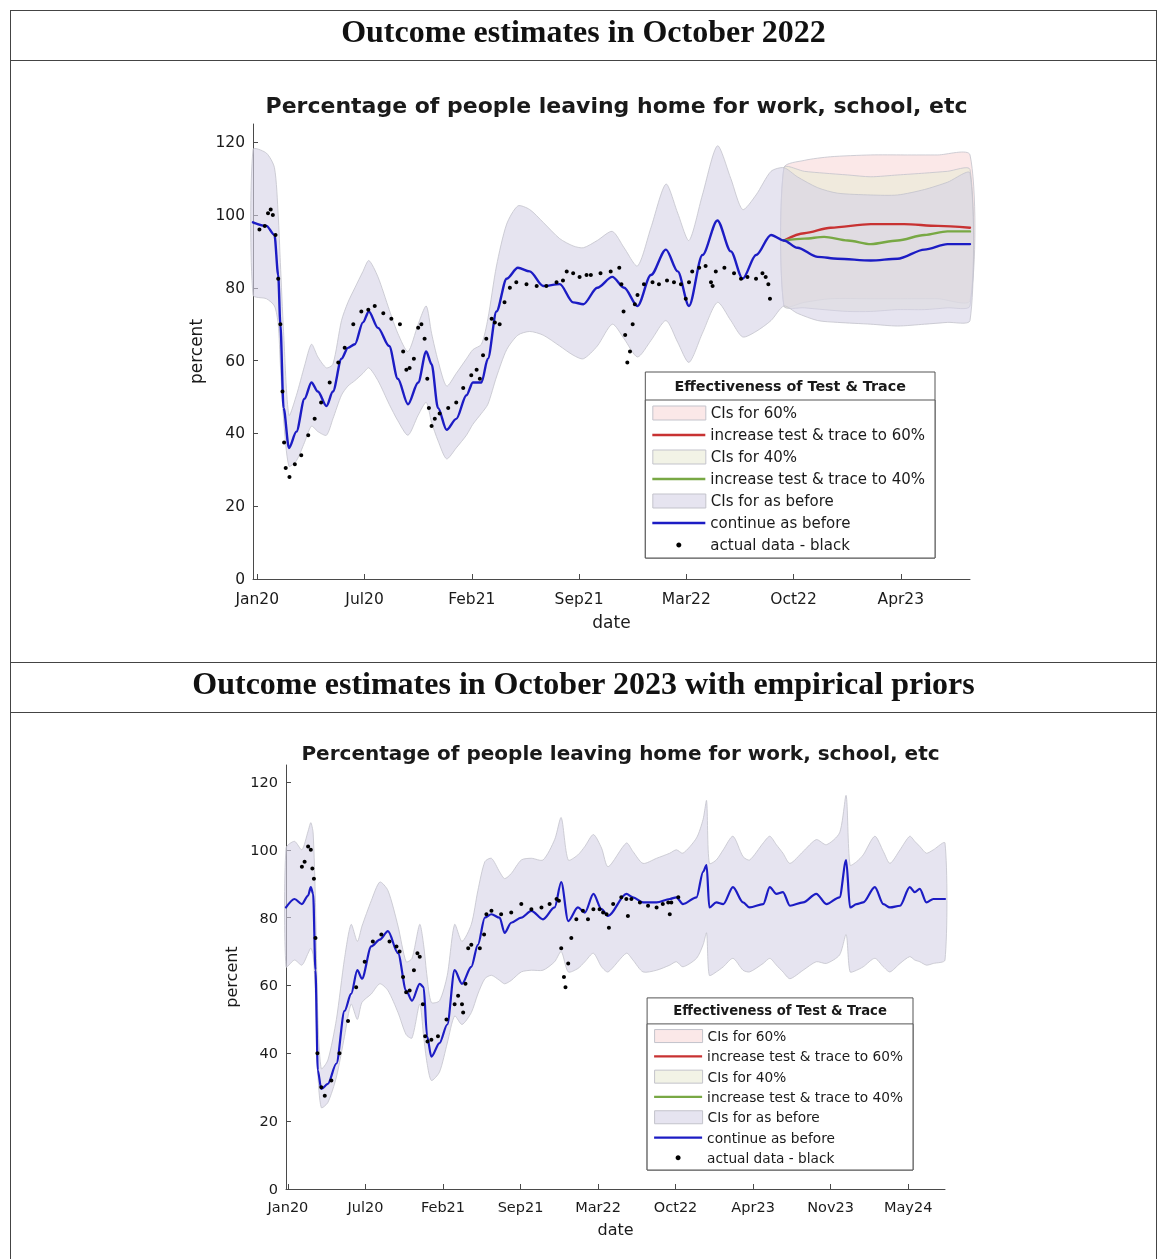 The width and height of the screenshot is (1159, 1259). I want to click on text: Outcome estimates in October 2023 with empirical priors, so click(583, 683).